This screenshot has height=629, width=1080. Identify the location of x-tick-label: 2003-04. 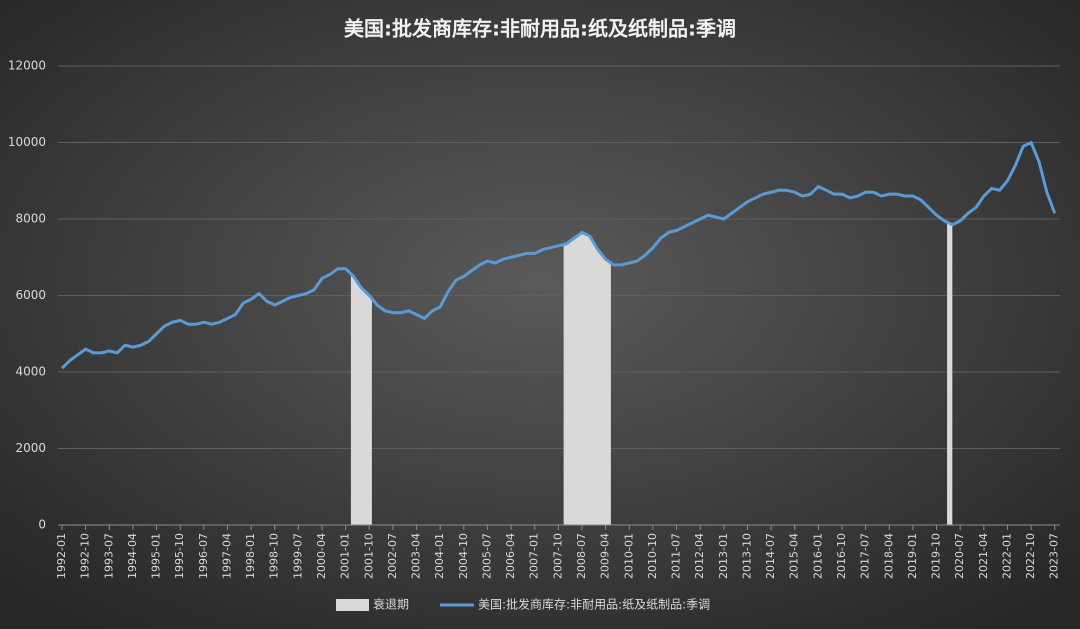
(416, 556).